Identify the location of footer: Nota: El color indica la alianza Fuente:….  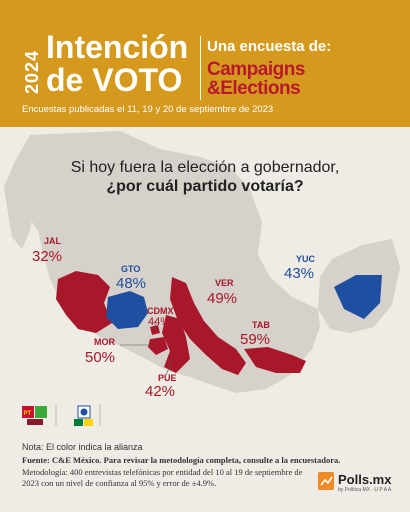
(212, 465).